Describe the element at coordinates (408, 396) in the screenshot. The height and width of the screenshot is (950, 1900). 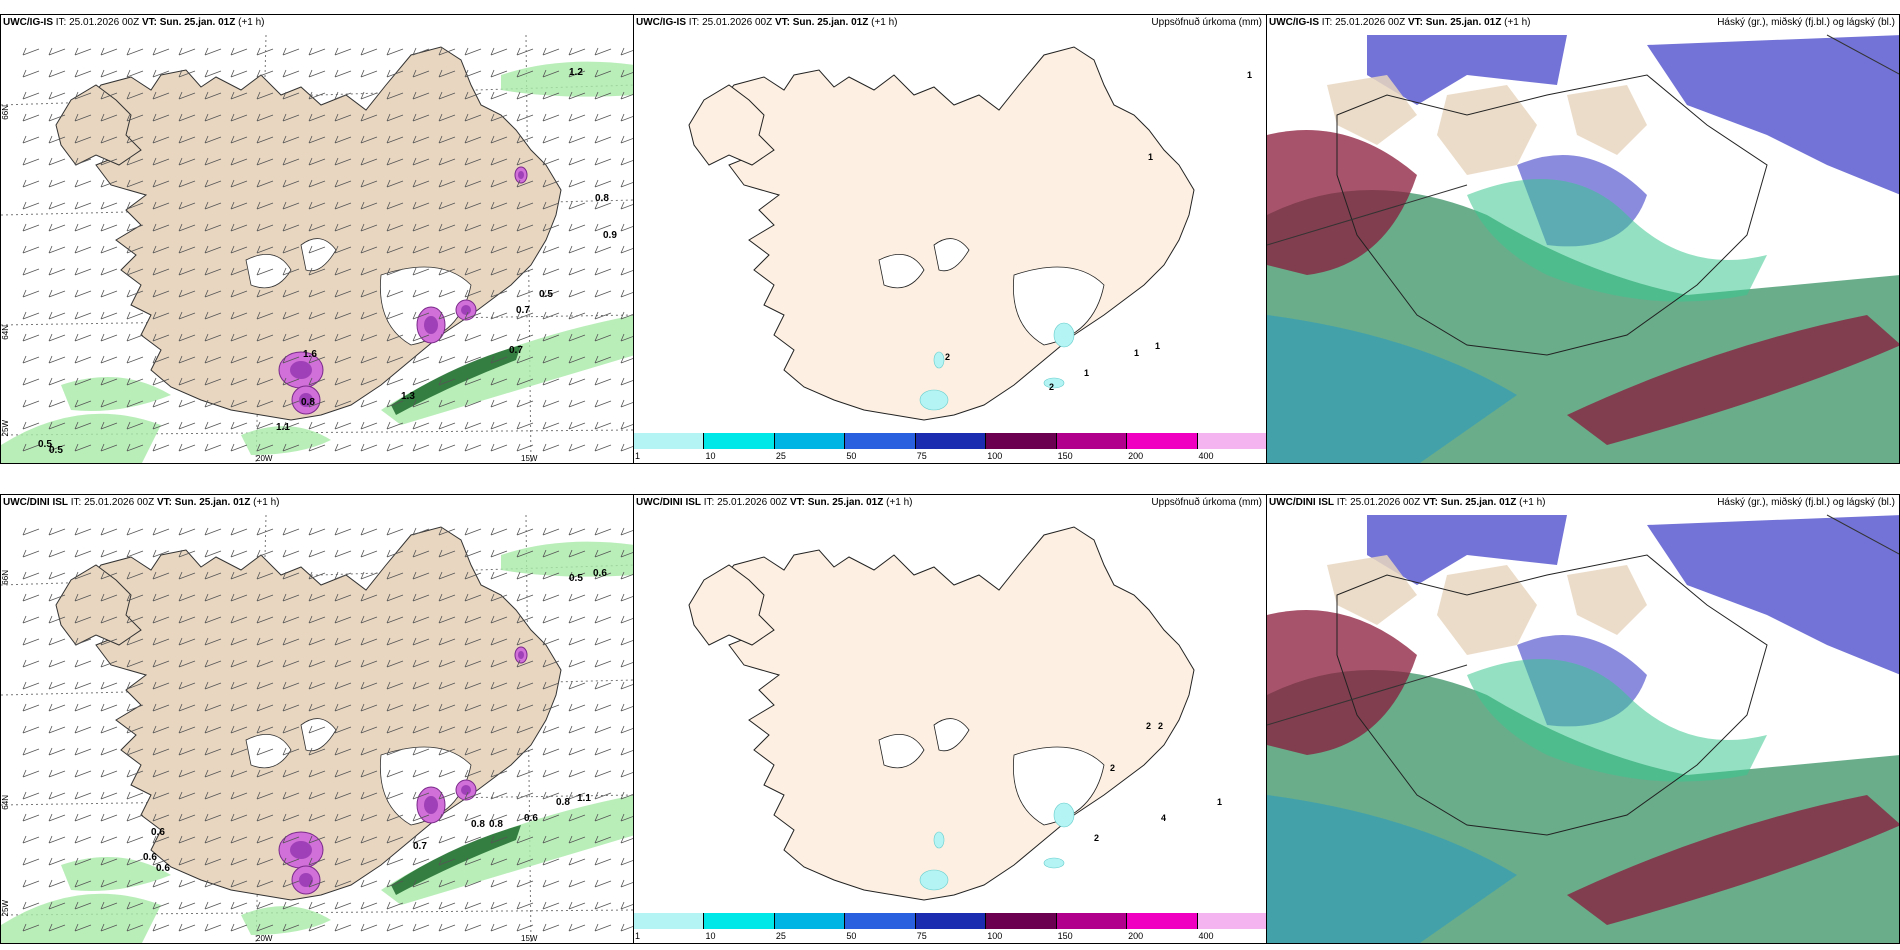
I see `wind-value-label: 1.3` at that location.